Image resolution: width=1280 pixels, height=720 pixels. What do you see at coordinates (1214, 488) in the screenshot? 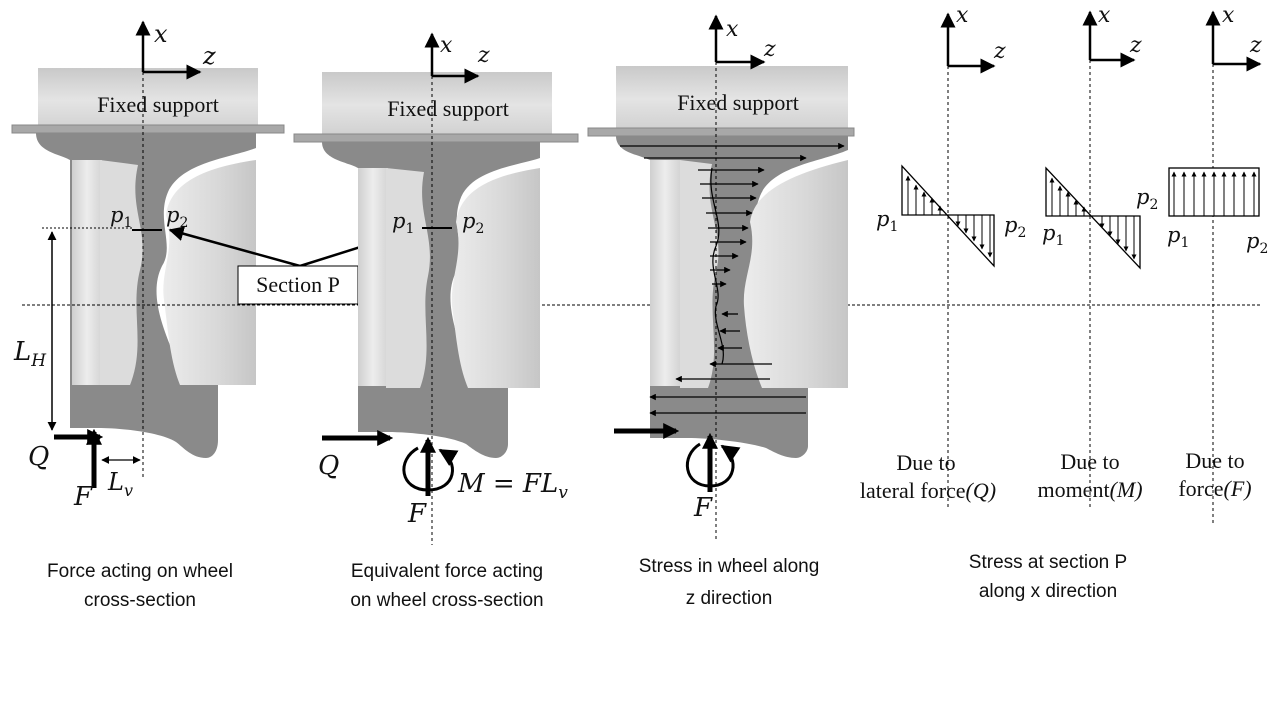
I see `dist-label-line2: force(F)` at bounding box center [1214, 488].